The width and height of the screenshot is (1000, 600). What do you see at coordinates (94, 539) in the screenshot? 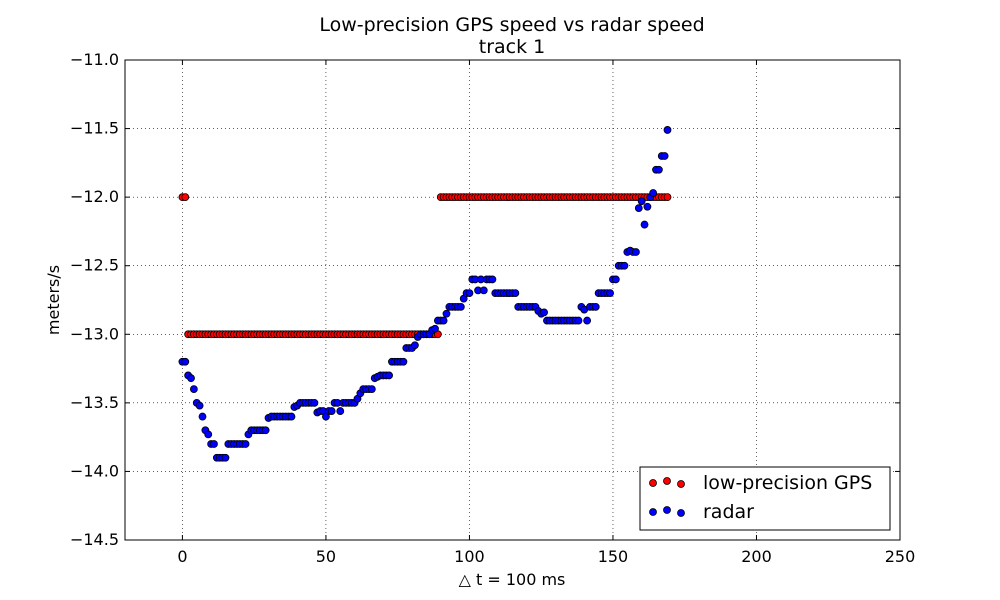
I see `y-tick-label: −14.5` at bounding box center [94, 539].